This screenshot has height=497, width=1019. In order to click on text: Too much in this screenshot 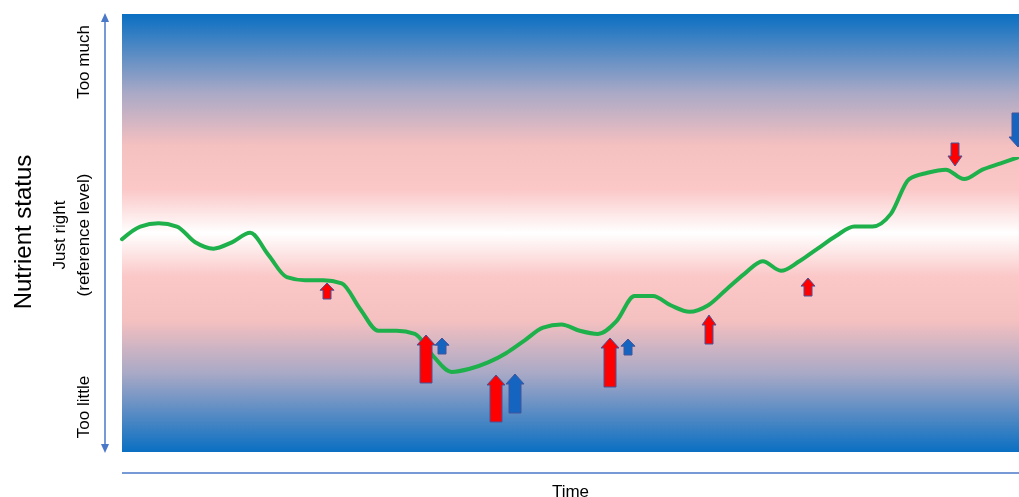, I will do `click(83, 62)`.